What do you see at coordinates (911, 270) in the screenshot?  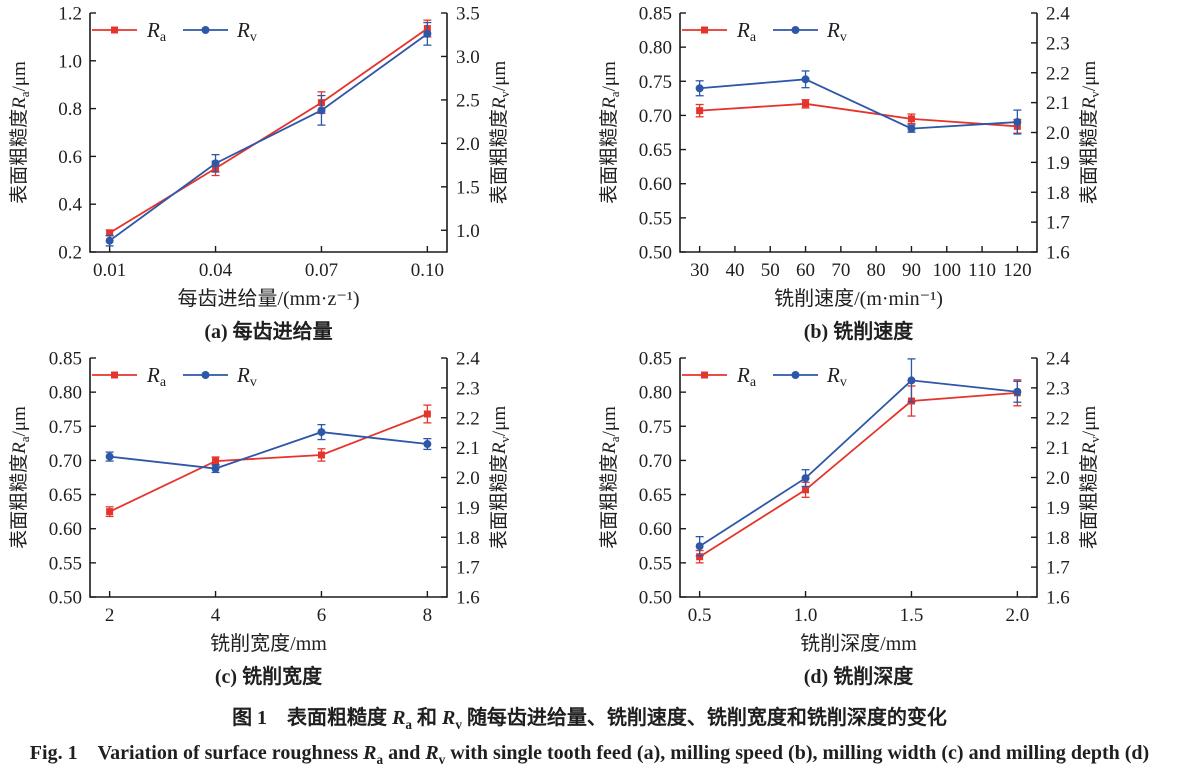 I see `x-tick-label: 90` at bounding box center [911, 270].